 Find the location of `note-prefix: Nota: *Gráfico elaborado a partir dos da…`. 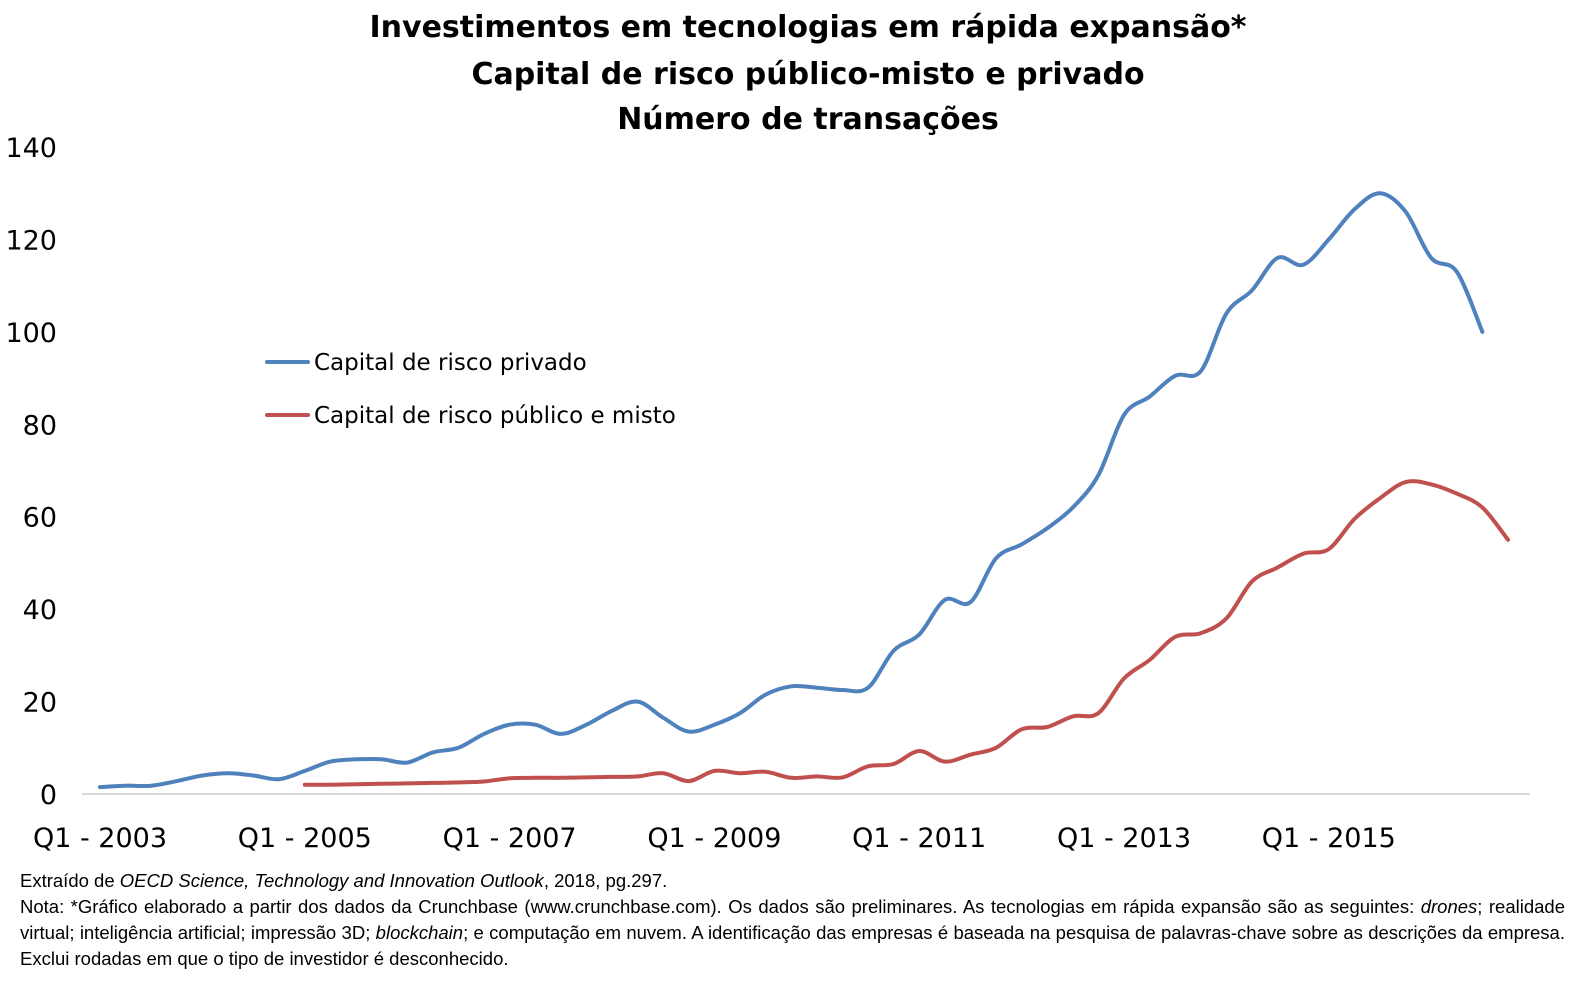

note-prefix: Nota: *Gráfico elaborado a partir dos da… is located at coordinates (720, 906).